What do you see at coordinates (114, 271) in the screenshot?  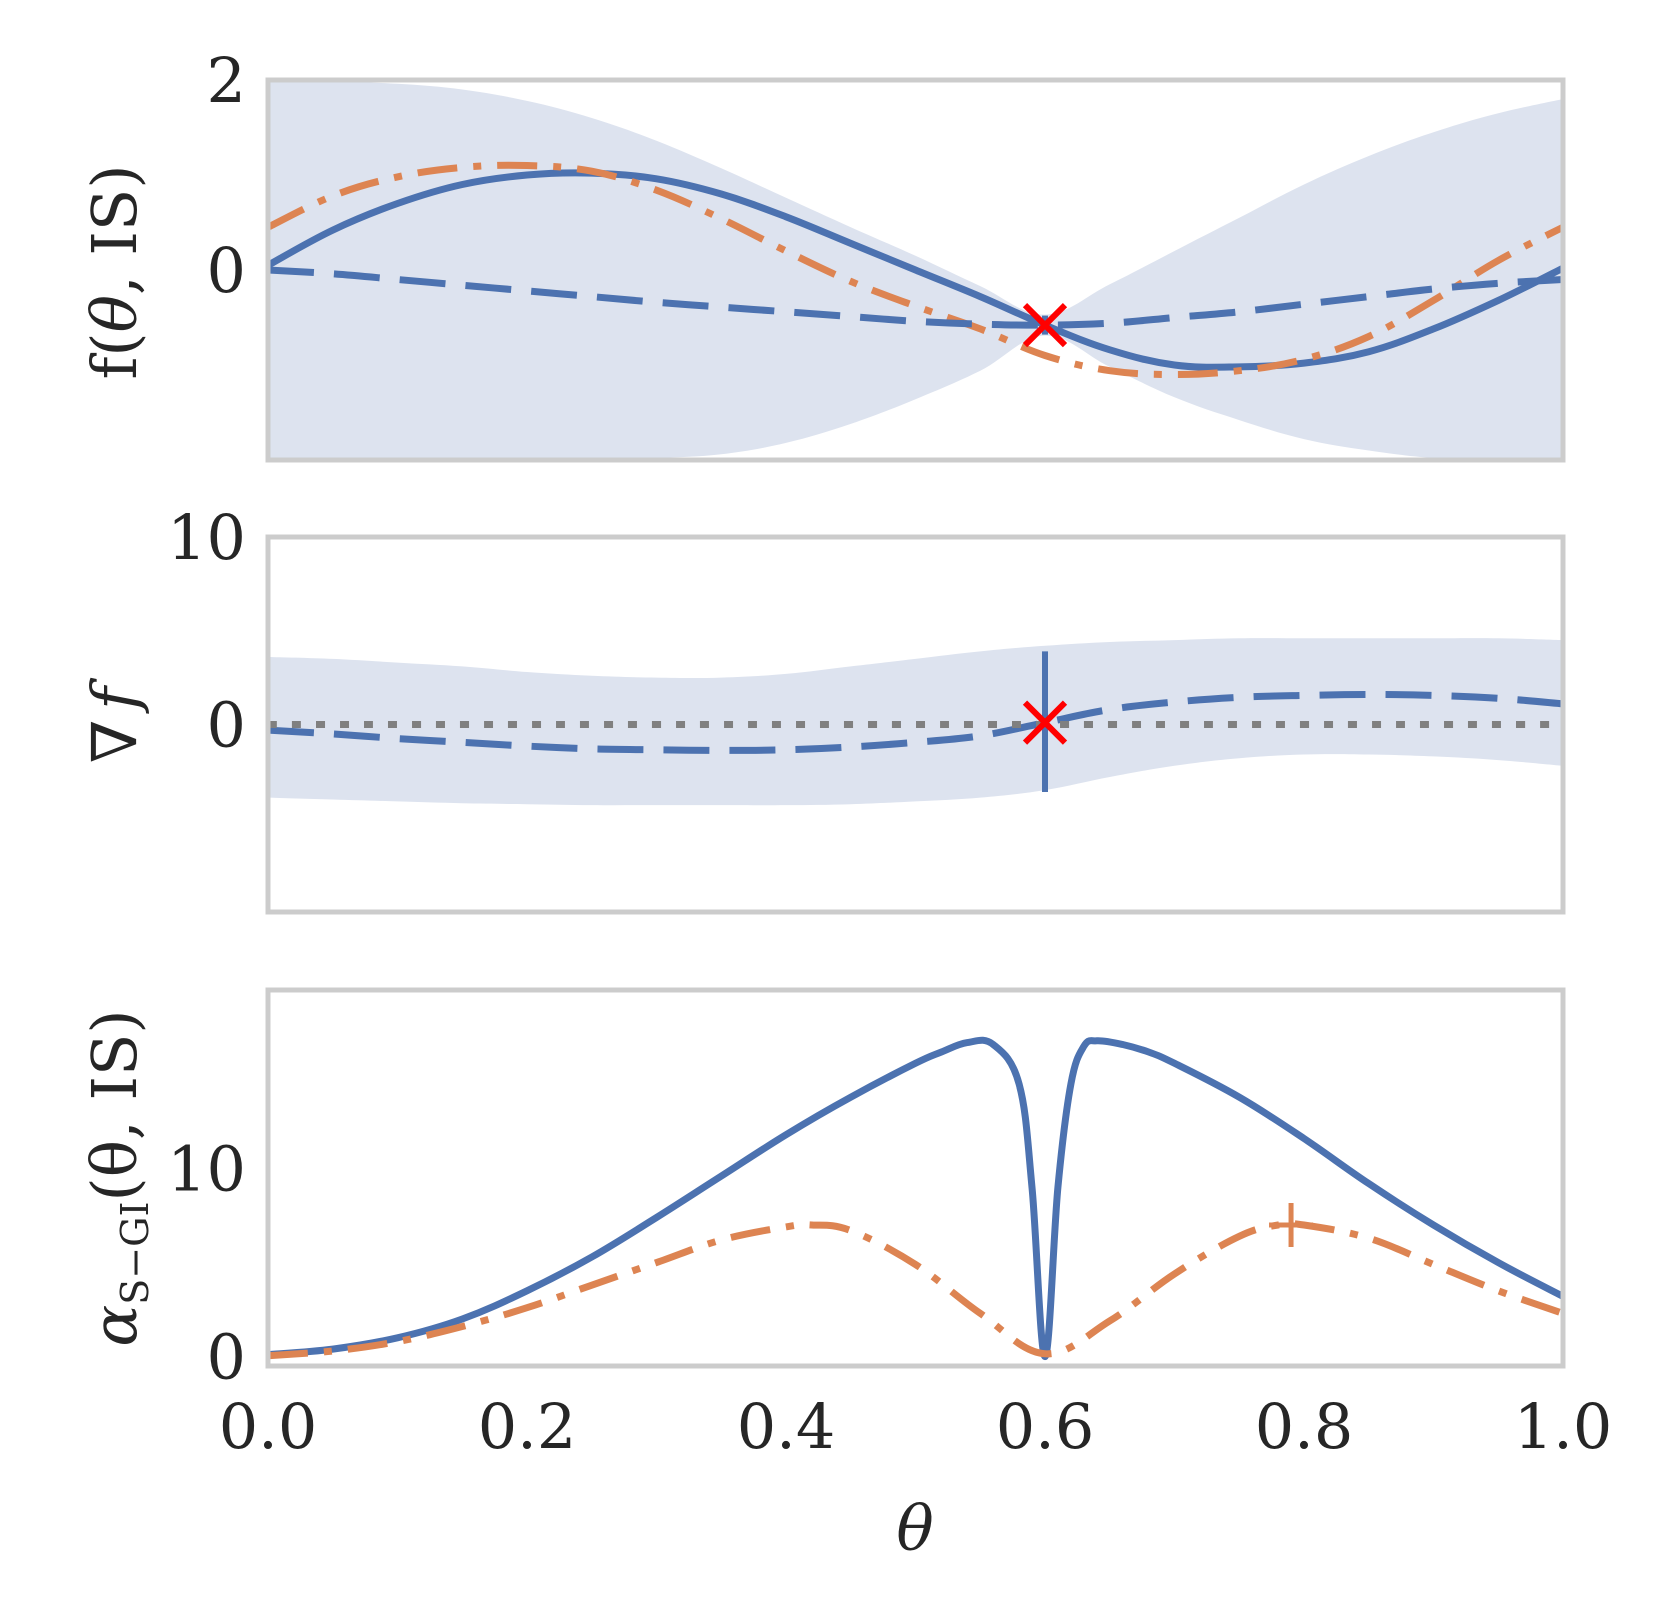 I see `top-ylabel: f(θ, IS)` at bounding box center [114, 271].